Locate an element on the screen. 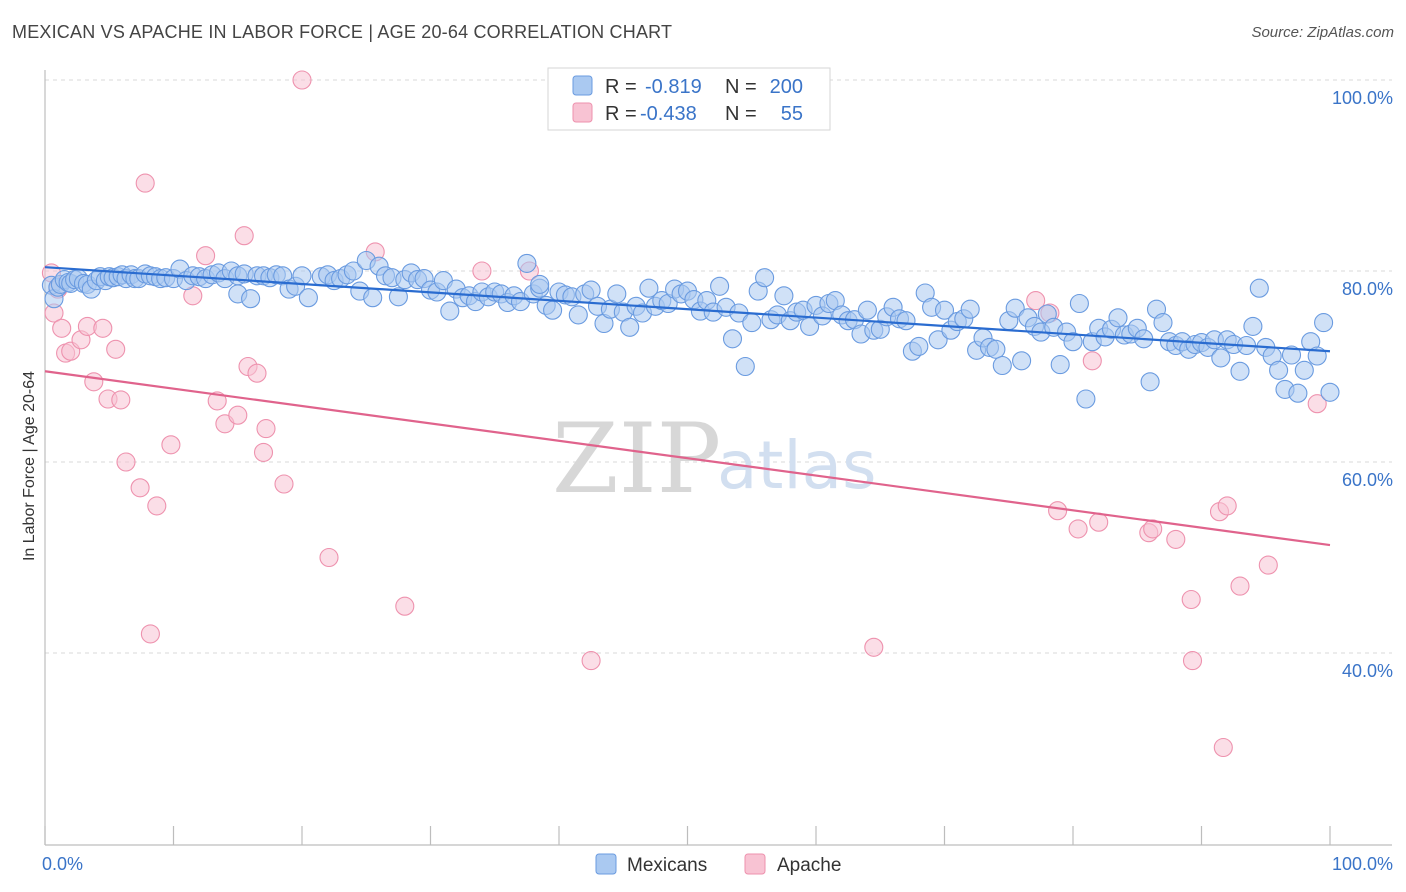 The height and width of the screenshot is (892, 1406). legend-apache-label: Apache is located at coordinates (809, 865).